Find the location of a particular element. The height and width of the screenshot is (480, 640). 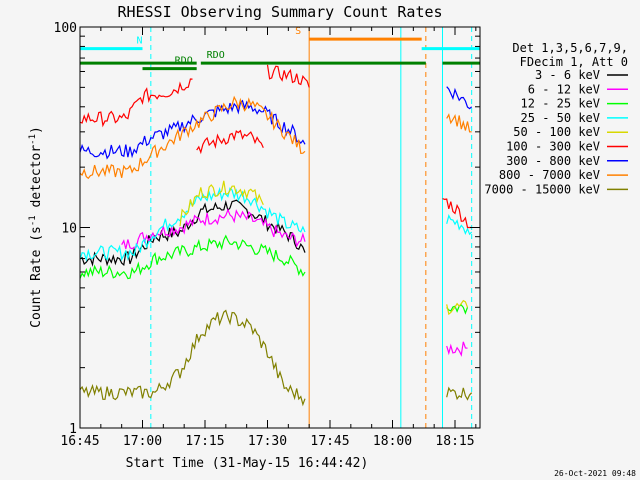

y-axis-label-main: Count Rate (s is located at coordinates (36, 277).